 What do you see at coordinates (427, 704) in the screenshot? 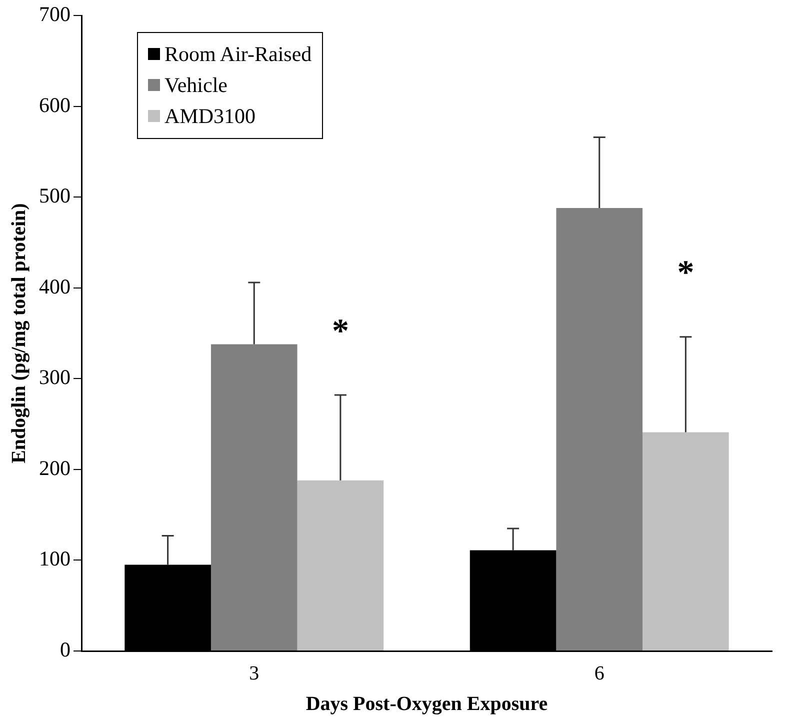
I see `x-axis-title: Days Post-Oxygen Exposure` at bounding box center [427, 704].